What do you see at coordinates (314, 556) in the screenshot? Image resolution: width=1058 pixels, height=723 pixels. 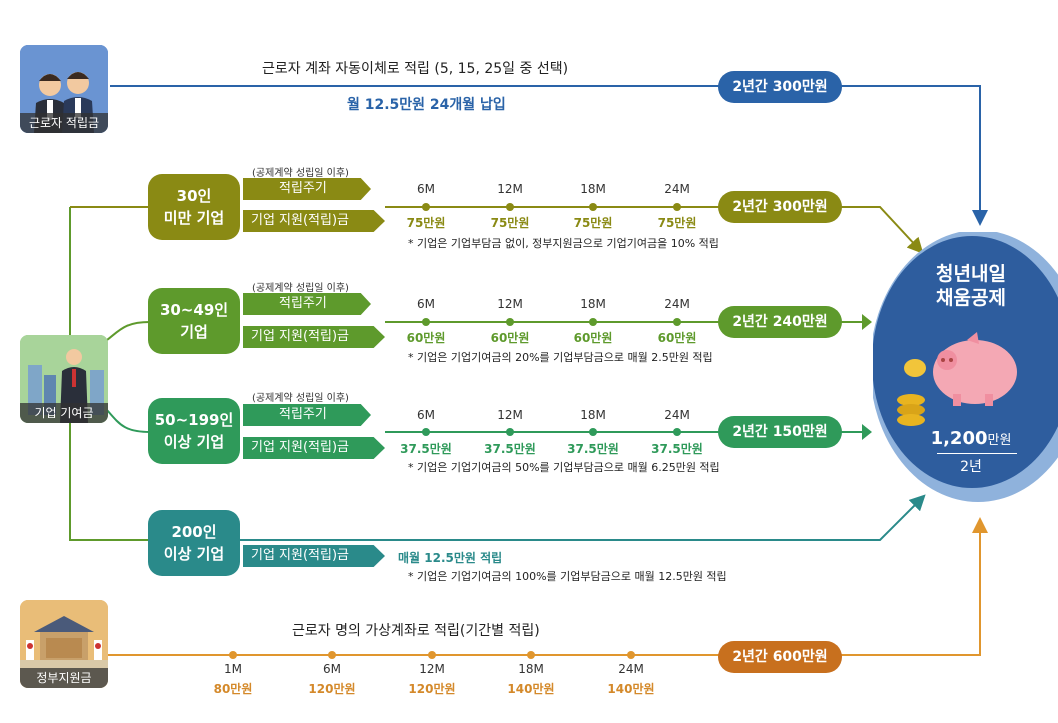 I see `tier4-support-tag: 기업 지원(적립)금` at bounding box center [314, 556].